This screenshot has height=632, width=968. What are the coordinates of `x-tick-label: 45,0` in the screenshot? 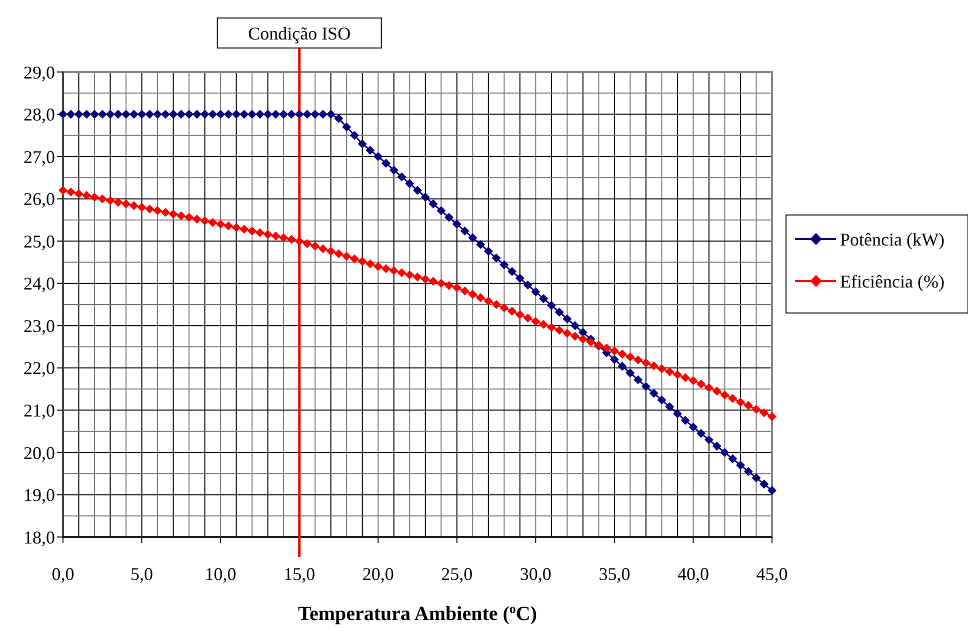 It's located at (772, 574).